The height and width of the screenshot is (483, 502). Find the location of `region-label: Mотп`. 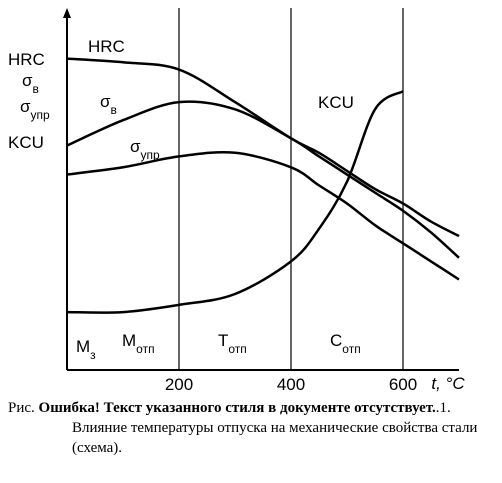

region-label: Mотп is located at coordinates (138, 343).